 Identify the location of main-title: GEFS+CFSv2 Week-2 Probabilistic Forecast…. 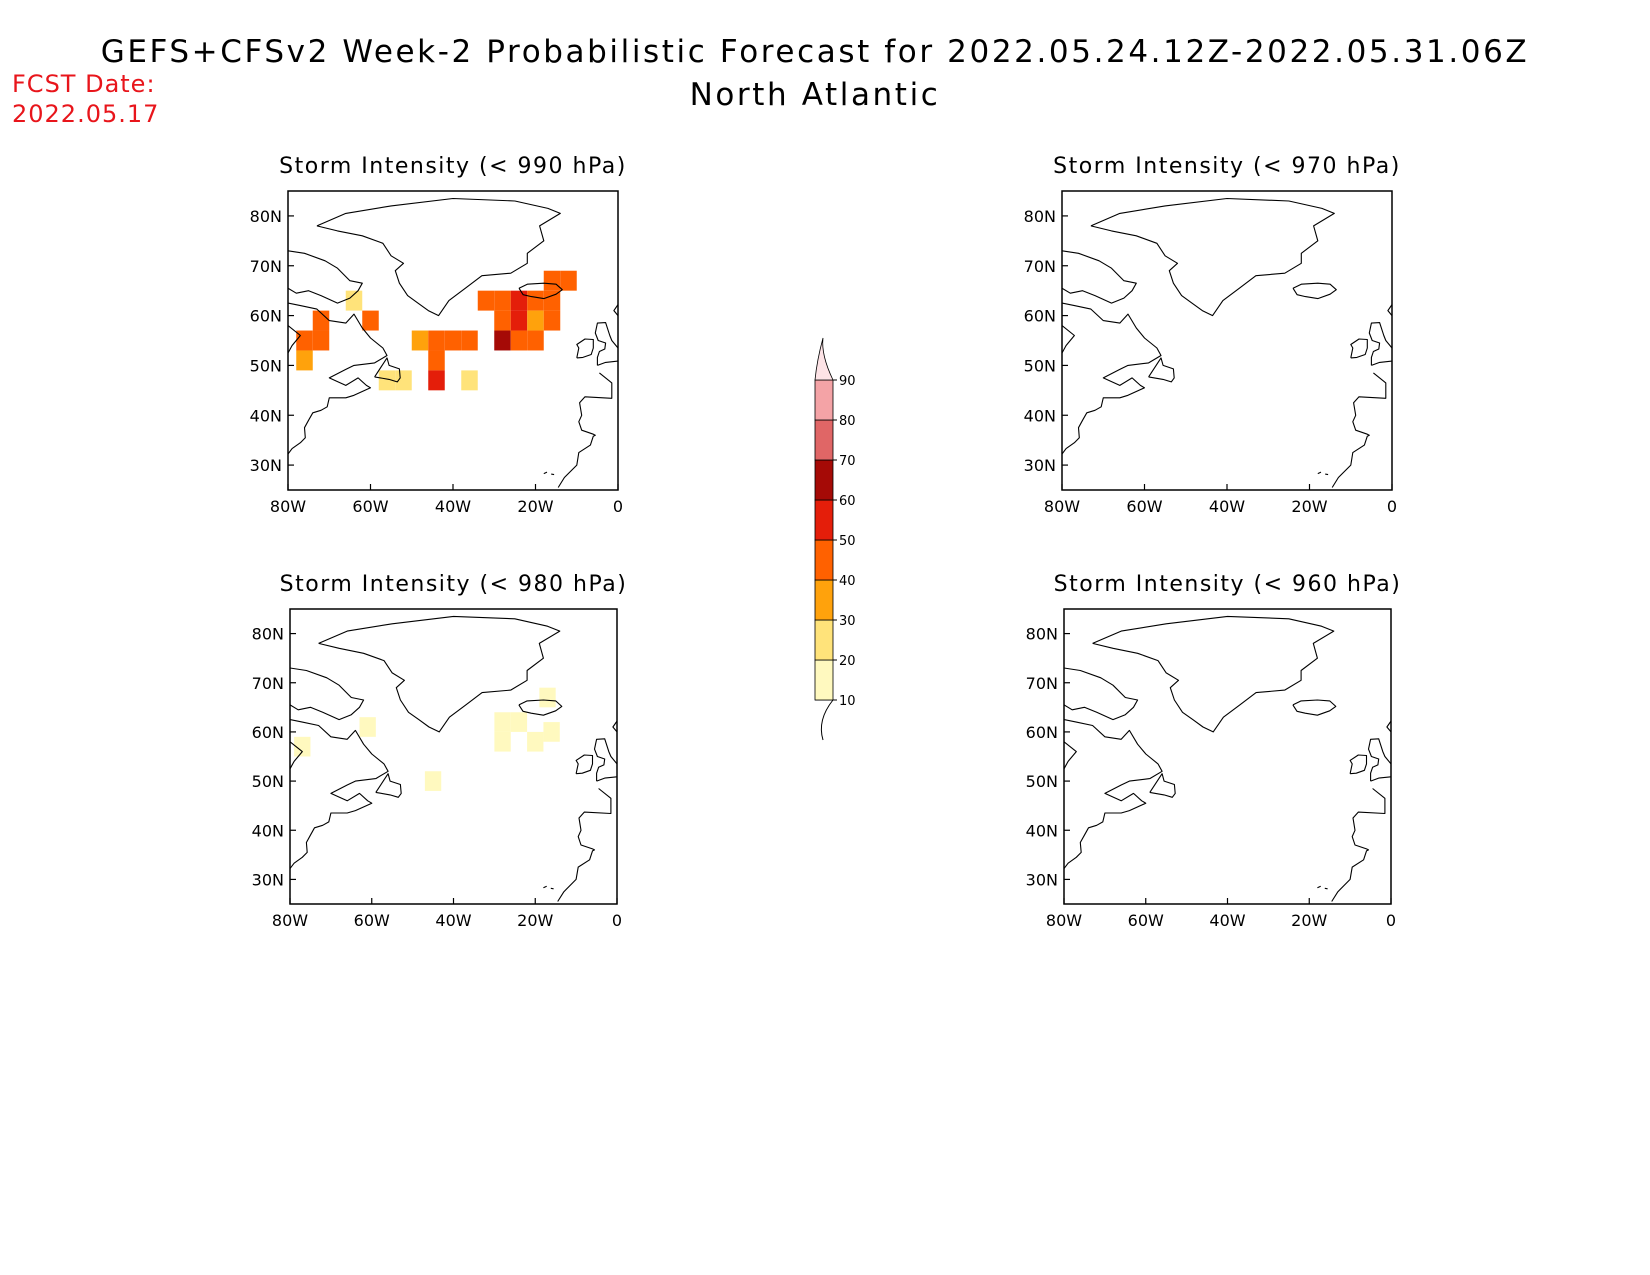
(815, 52).